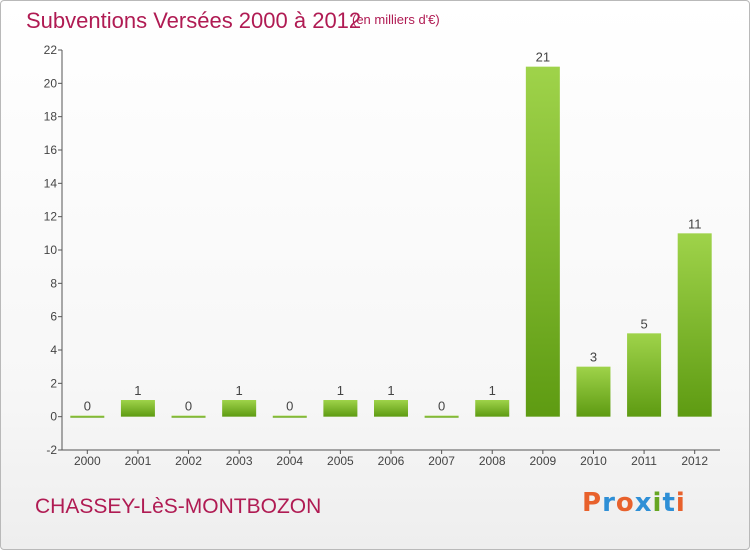 Image resolution: width=750 pixels, height=550 pixels. What do you see at coordinates (289, 461) in the screenshot?
I see `x-tick-label: 2004` at bounding box center [289, 461].